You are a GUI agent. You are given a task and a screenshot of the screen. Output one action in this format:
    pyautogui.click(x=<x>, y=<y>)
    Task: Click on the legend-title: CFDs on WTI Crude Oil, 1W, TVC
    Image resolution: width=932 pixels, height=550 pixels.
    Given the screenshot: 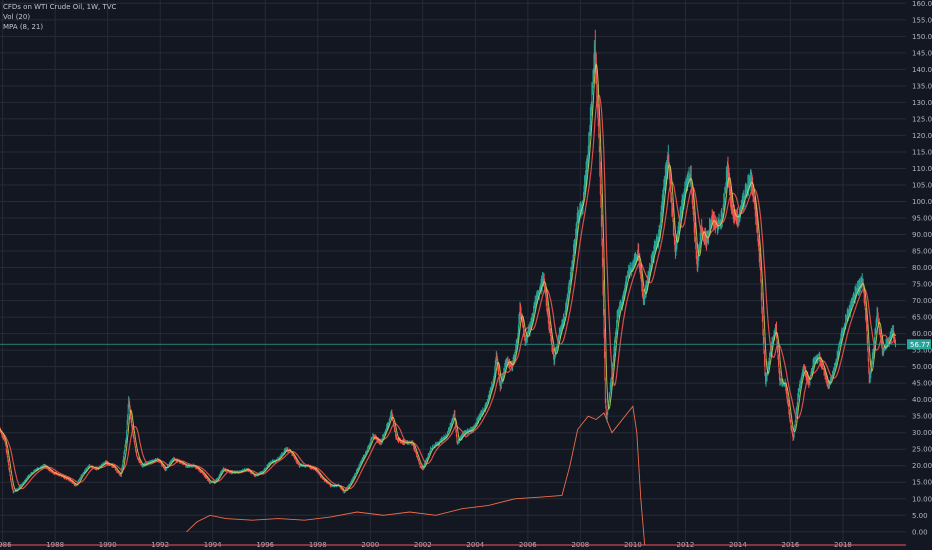 What is the action you would take?
    pyautogui.click(x=60, y=7)
    